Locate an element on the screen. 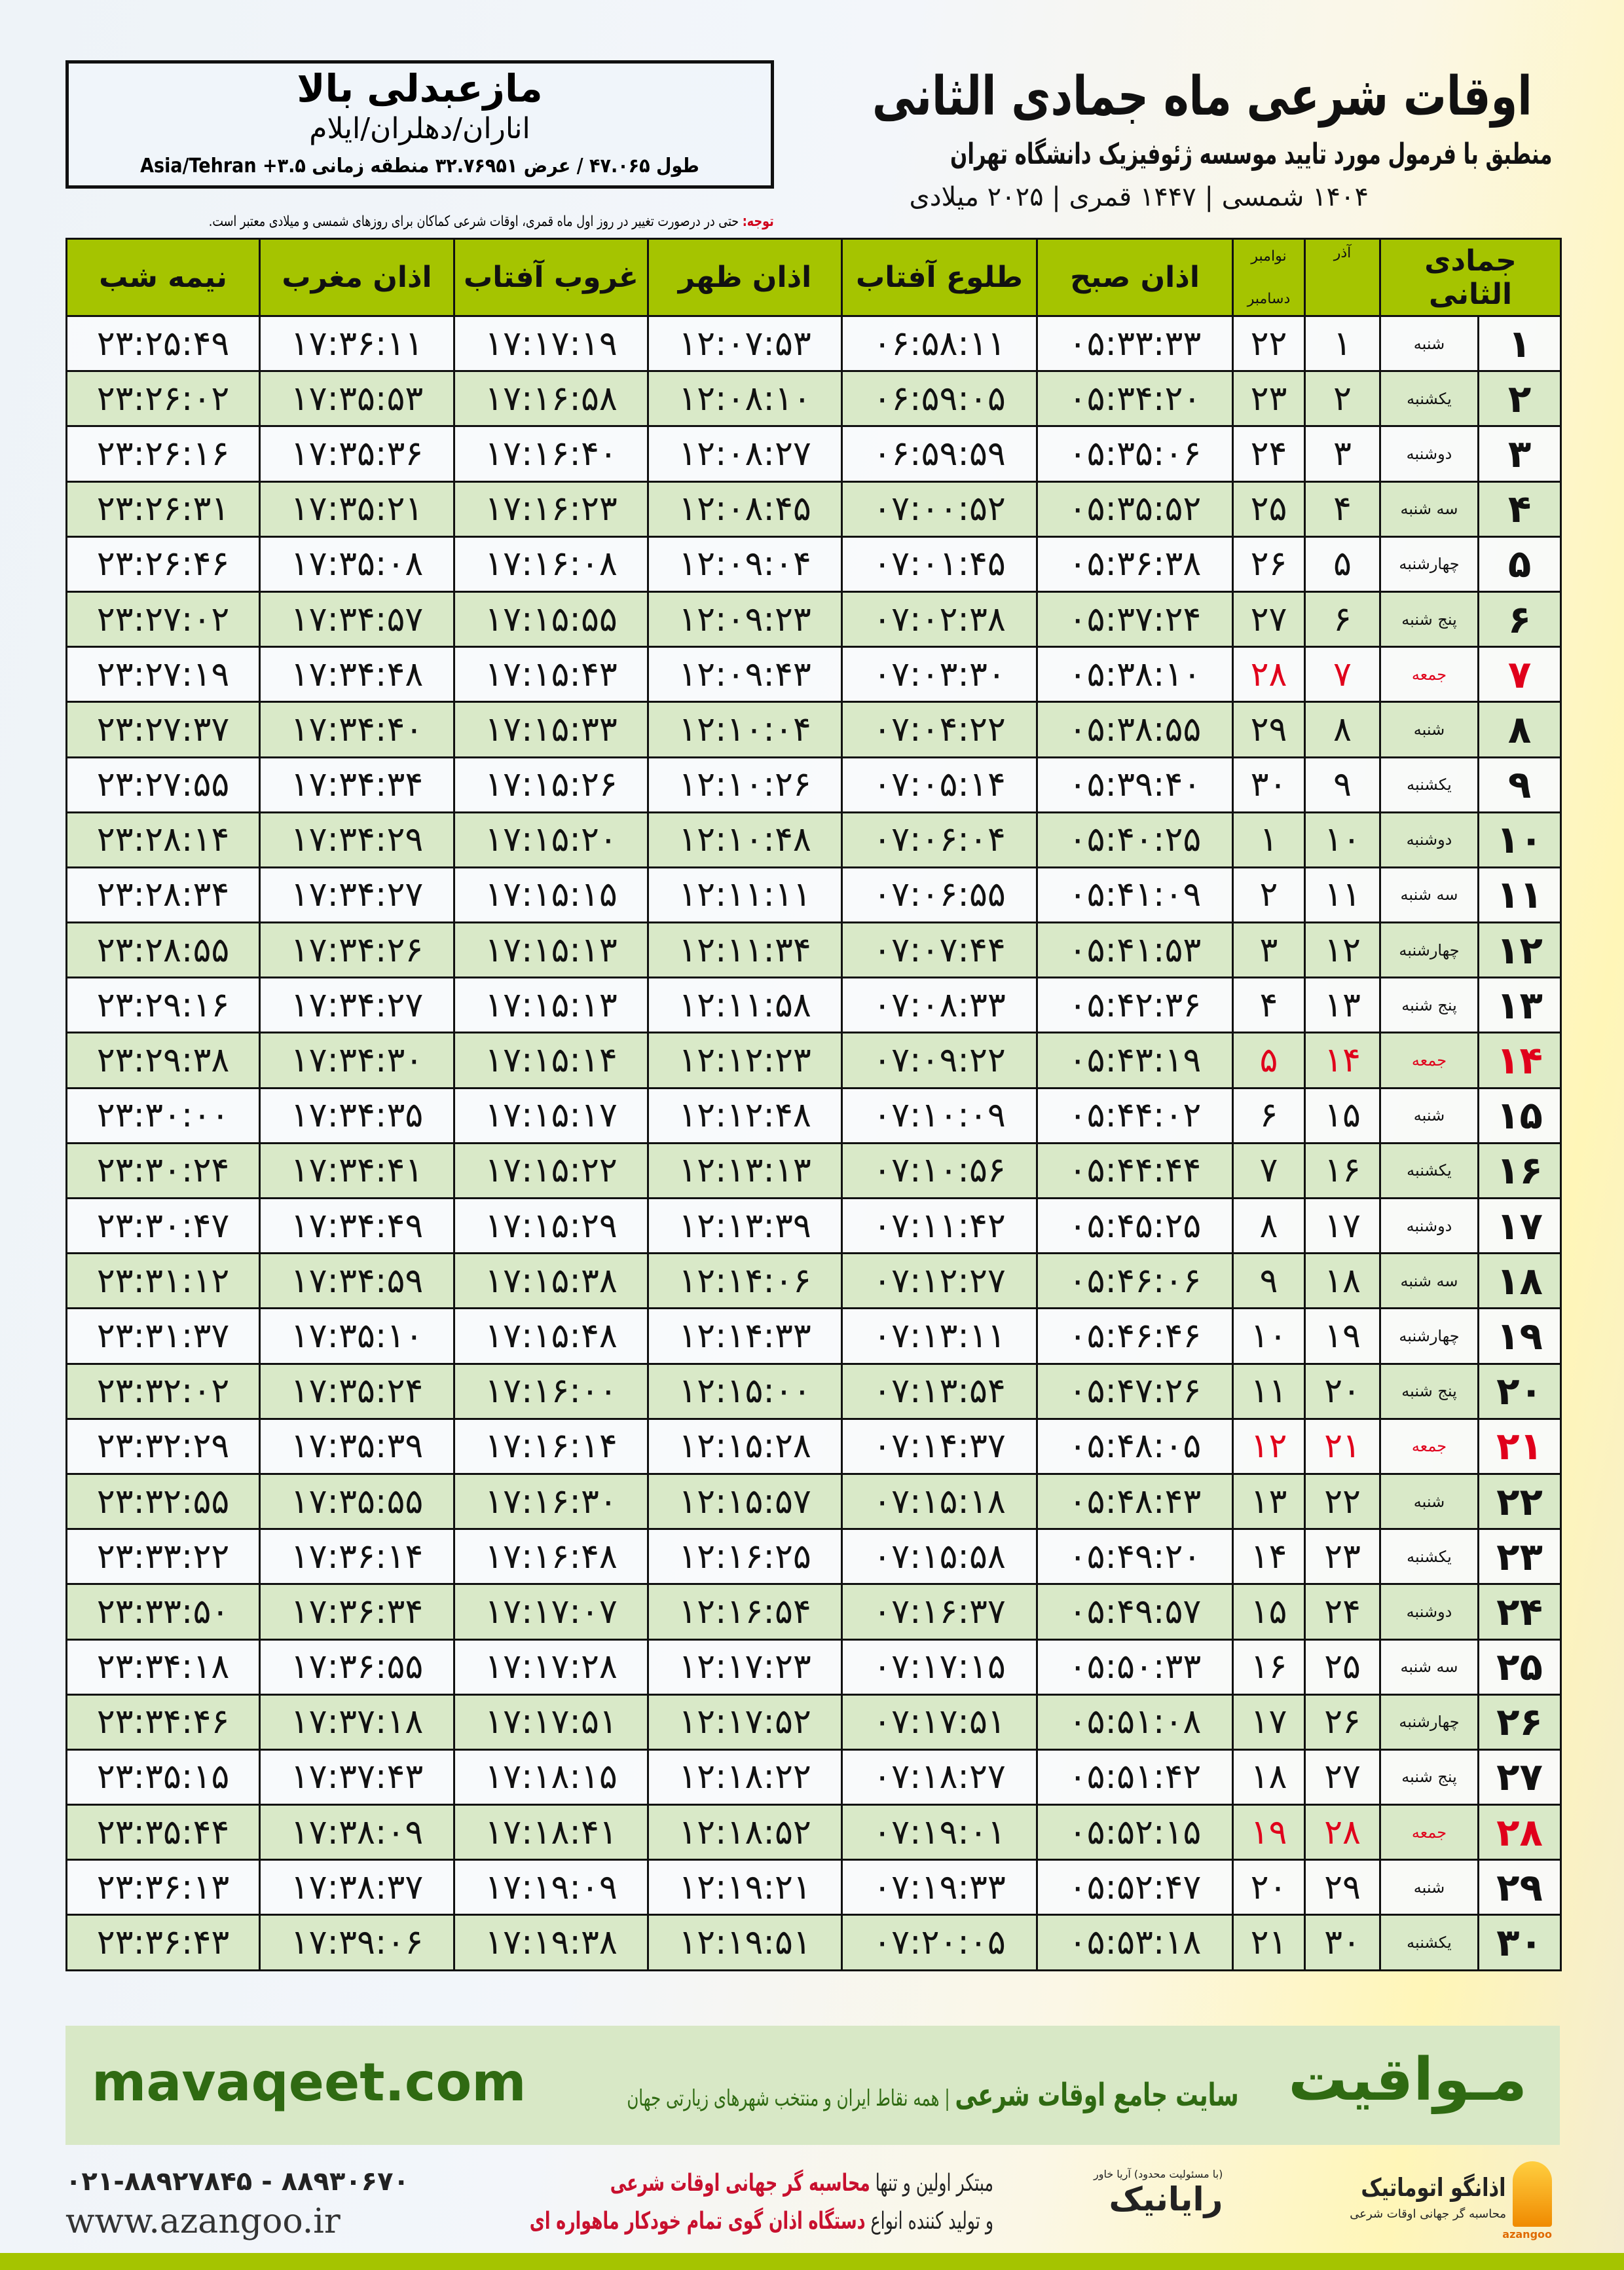  cell-gregorian-day: ۱۲ is located at coordinates (1269, 1446).